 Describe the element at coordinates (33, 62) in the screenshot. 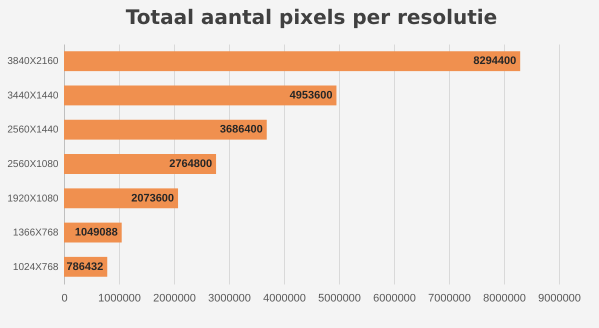

I see `y-tick-label: 3840X2160` at that location.